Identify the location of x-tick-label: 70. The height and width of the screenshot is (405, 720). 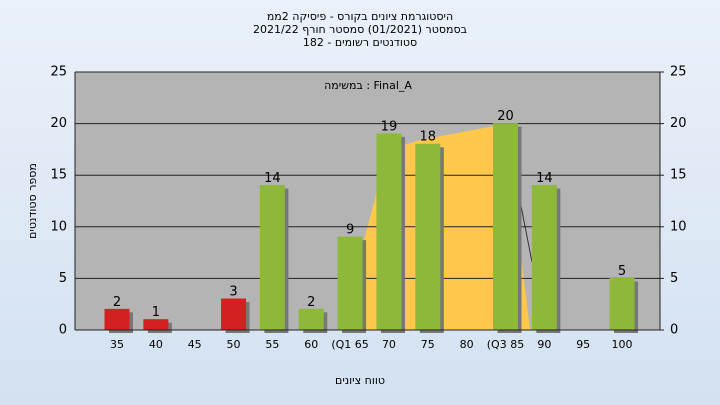
(389, 344).